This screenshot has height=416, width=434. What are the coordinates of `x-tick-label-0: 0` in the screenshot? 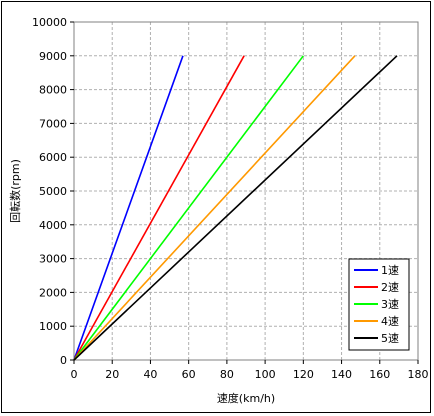 It's located at (74, 374).